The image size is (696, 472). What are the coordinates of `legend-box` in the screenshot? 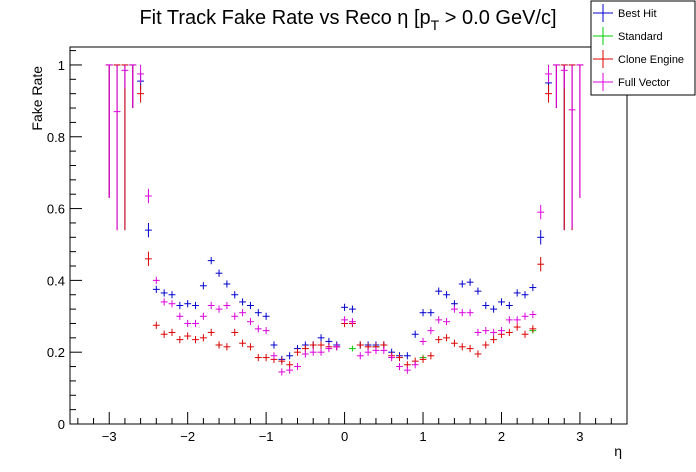 It's located at (643, 48).